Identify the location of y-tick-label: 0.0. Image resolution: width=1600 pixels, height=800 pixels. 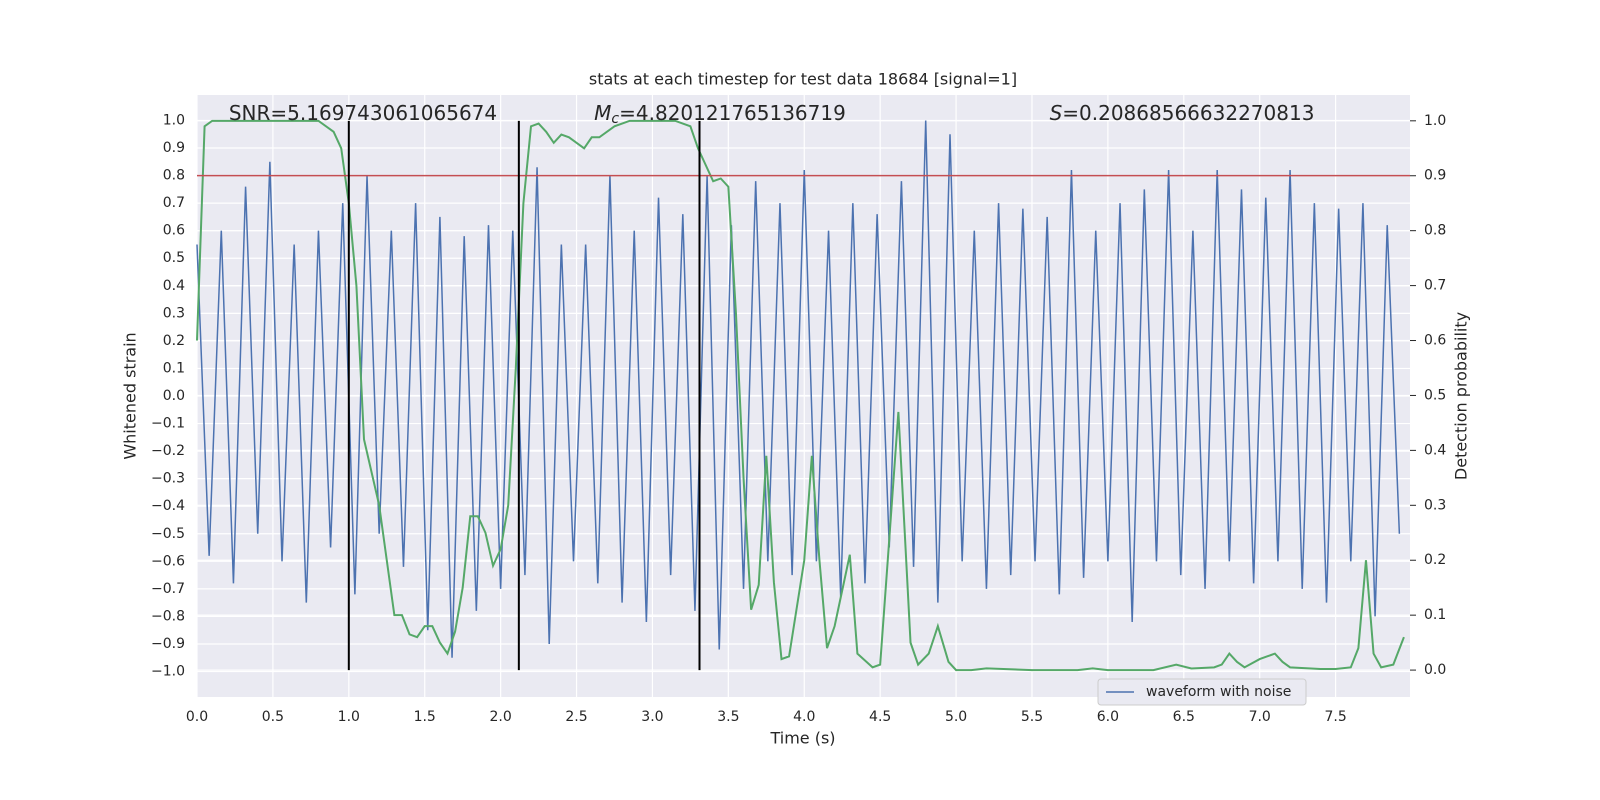
(174, 396).